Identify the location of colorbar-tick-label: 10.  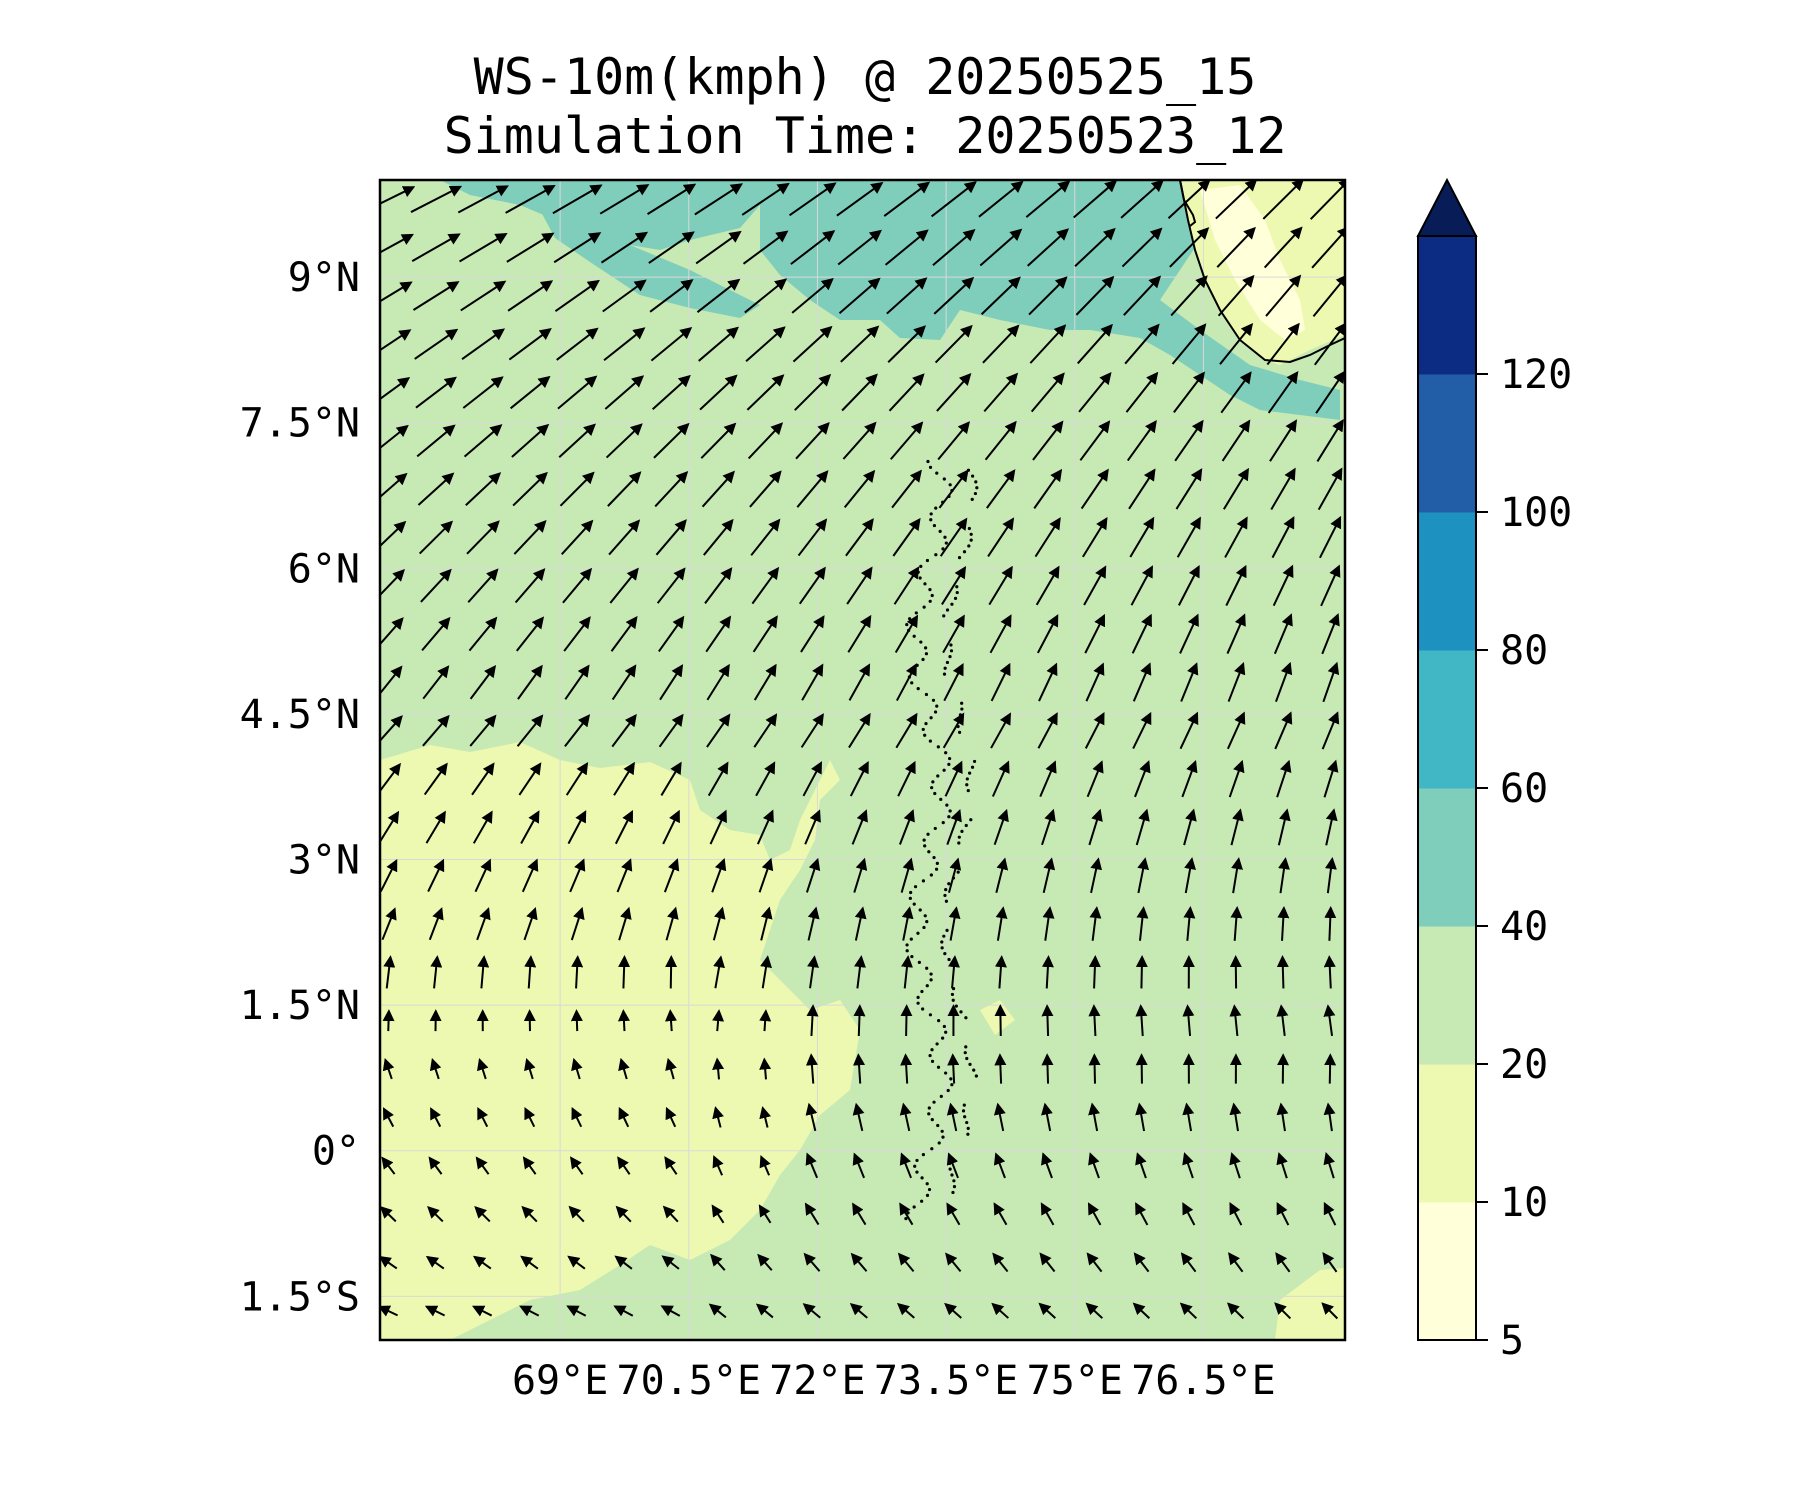
(1524, 1203).